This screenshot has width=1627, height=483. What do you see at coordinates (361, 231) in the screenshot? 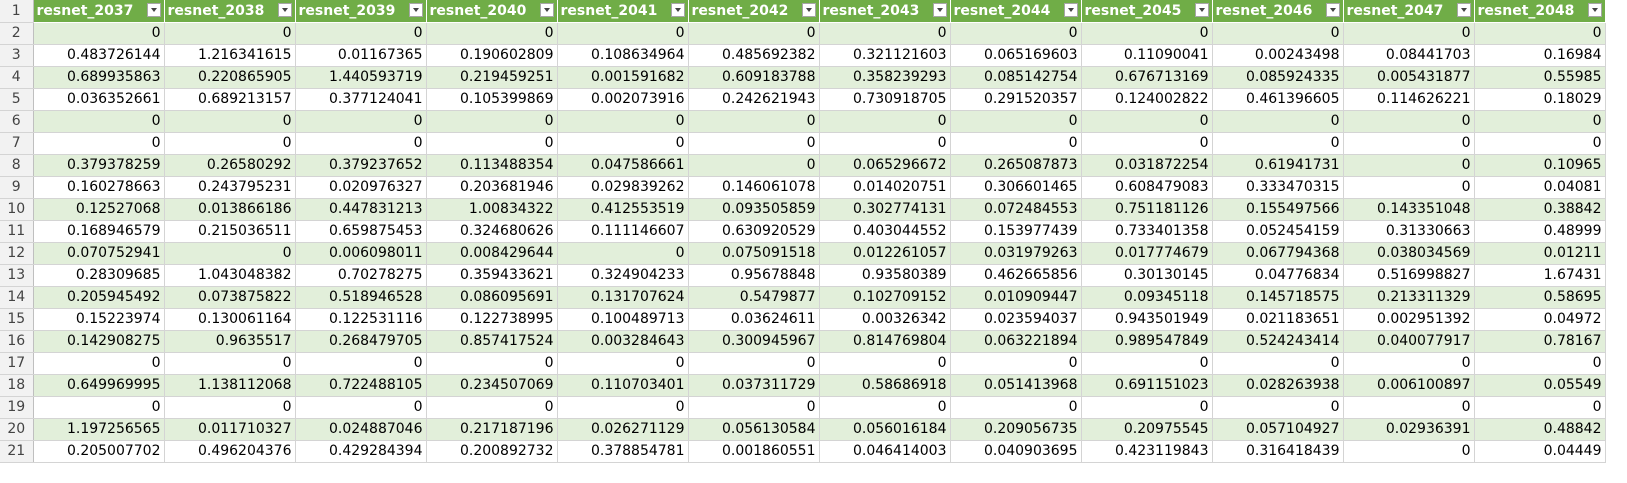
I see `table-cell: 0.659875453` at bounding box center [361, 231].